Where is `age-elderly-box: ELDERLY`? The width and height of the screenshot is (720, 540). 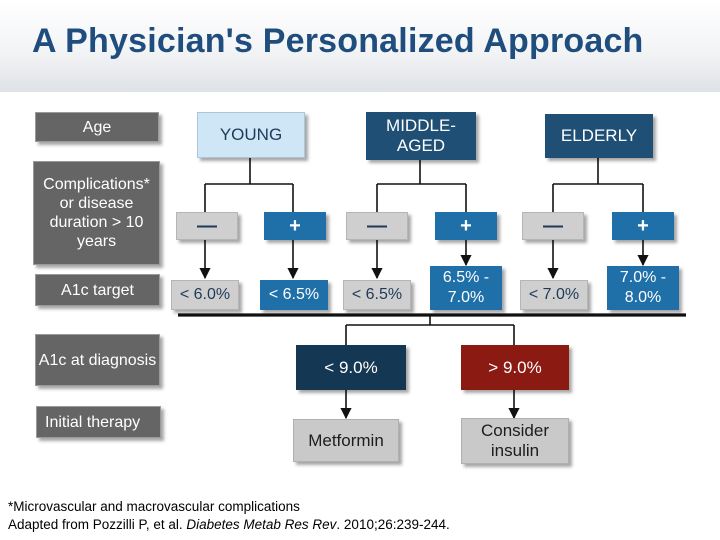
age-elderly-box: ELDERLY is located at coordinates (599, 136).